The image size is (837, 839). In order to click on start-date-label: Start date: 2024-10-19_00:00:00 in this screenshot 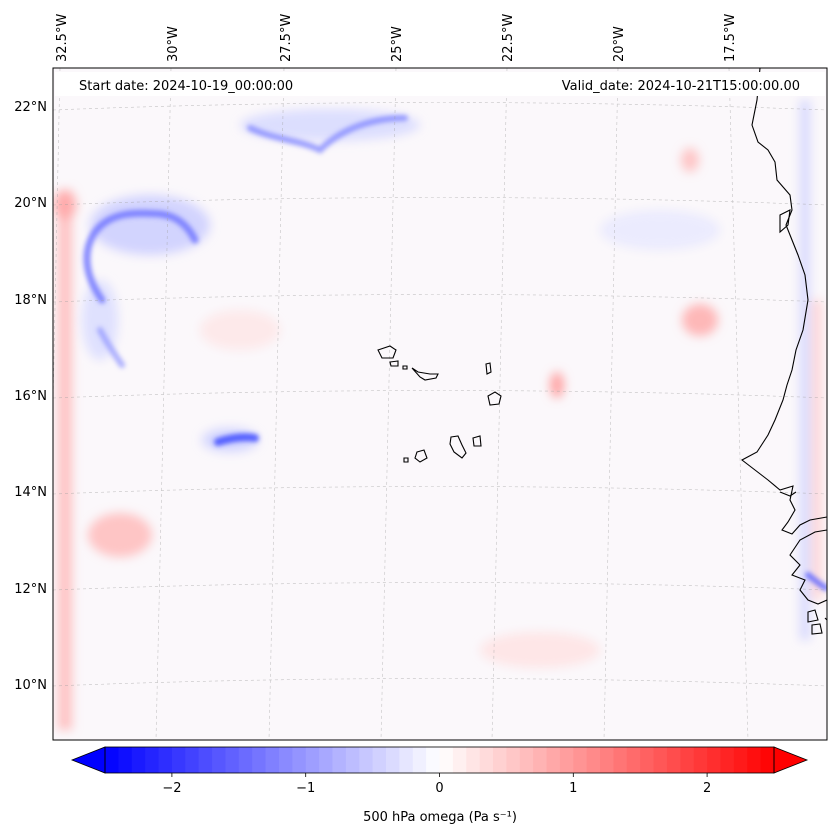, I will do `click(186, 86)`.